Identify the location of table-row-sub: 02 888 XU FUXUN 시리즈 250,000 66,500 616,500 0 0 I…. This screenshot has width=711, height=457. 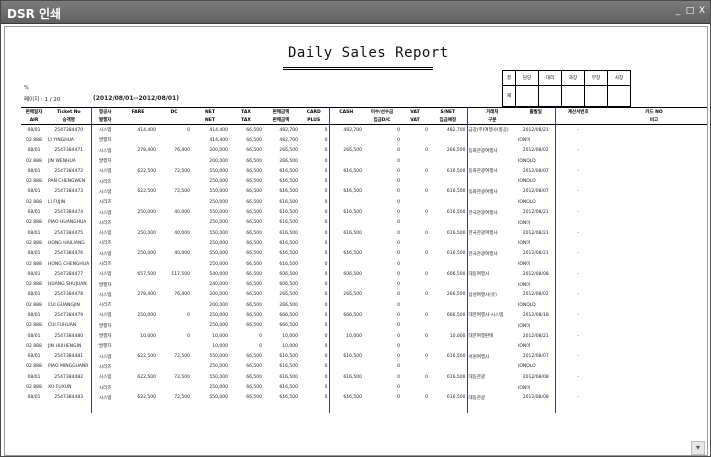
(364, 387).